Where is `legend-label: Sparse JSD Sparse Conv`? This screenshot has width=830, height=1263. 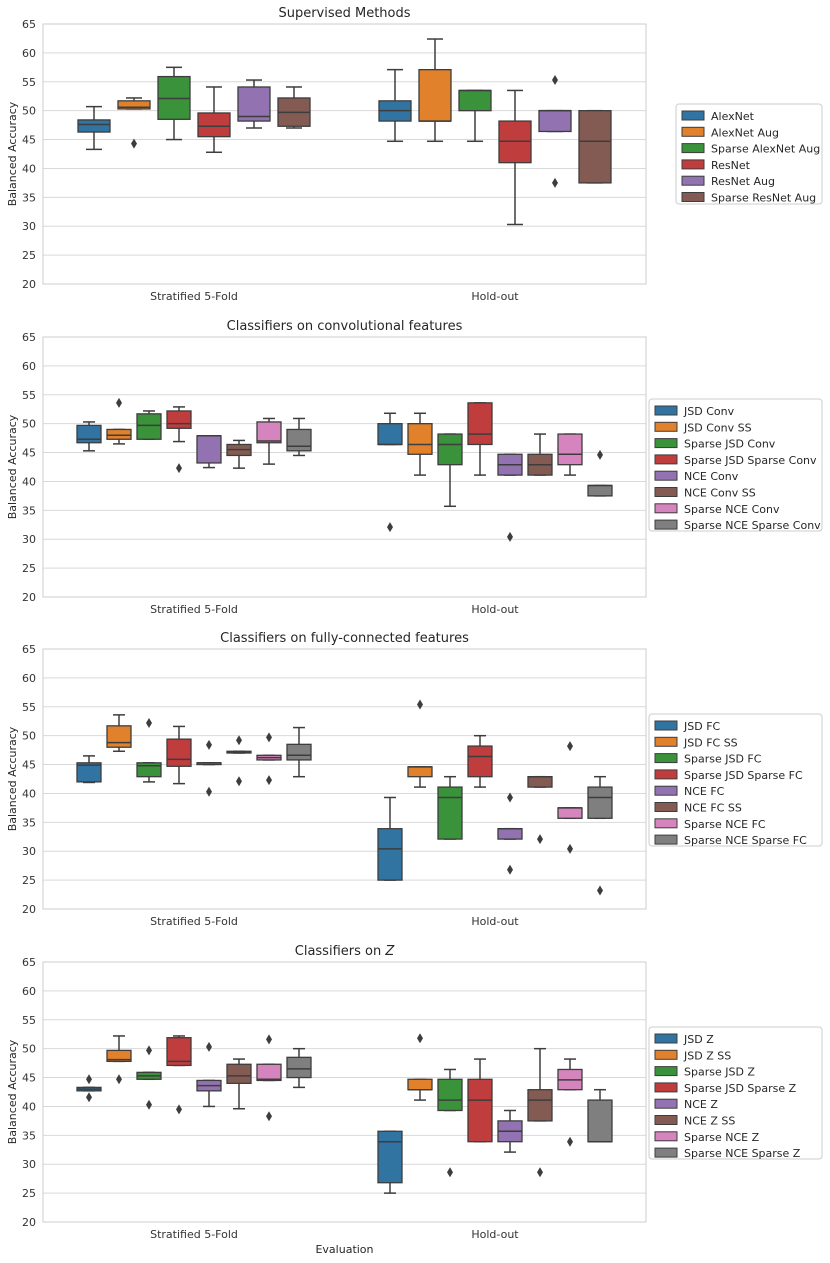 legend-label: Sparse JSD Sparse Conv is located at coordinates (750, 460).